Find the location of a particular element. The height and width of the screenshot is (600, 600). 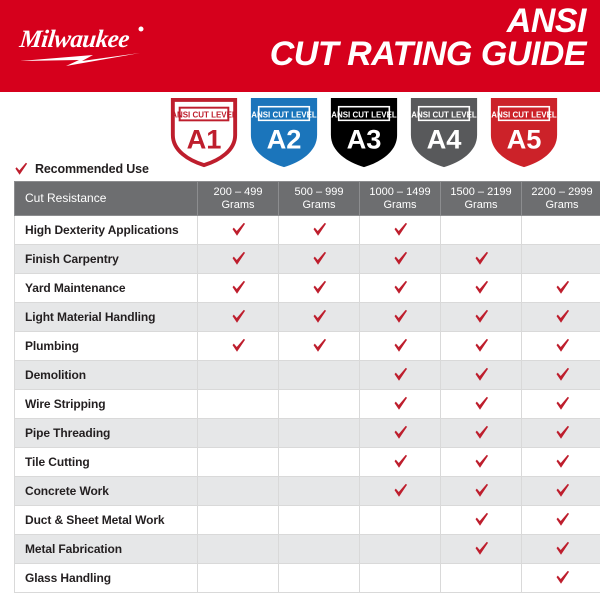

column-header-a4: 1500 – 2199 Grams is located at coordinates (481, 198).